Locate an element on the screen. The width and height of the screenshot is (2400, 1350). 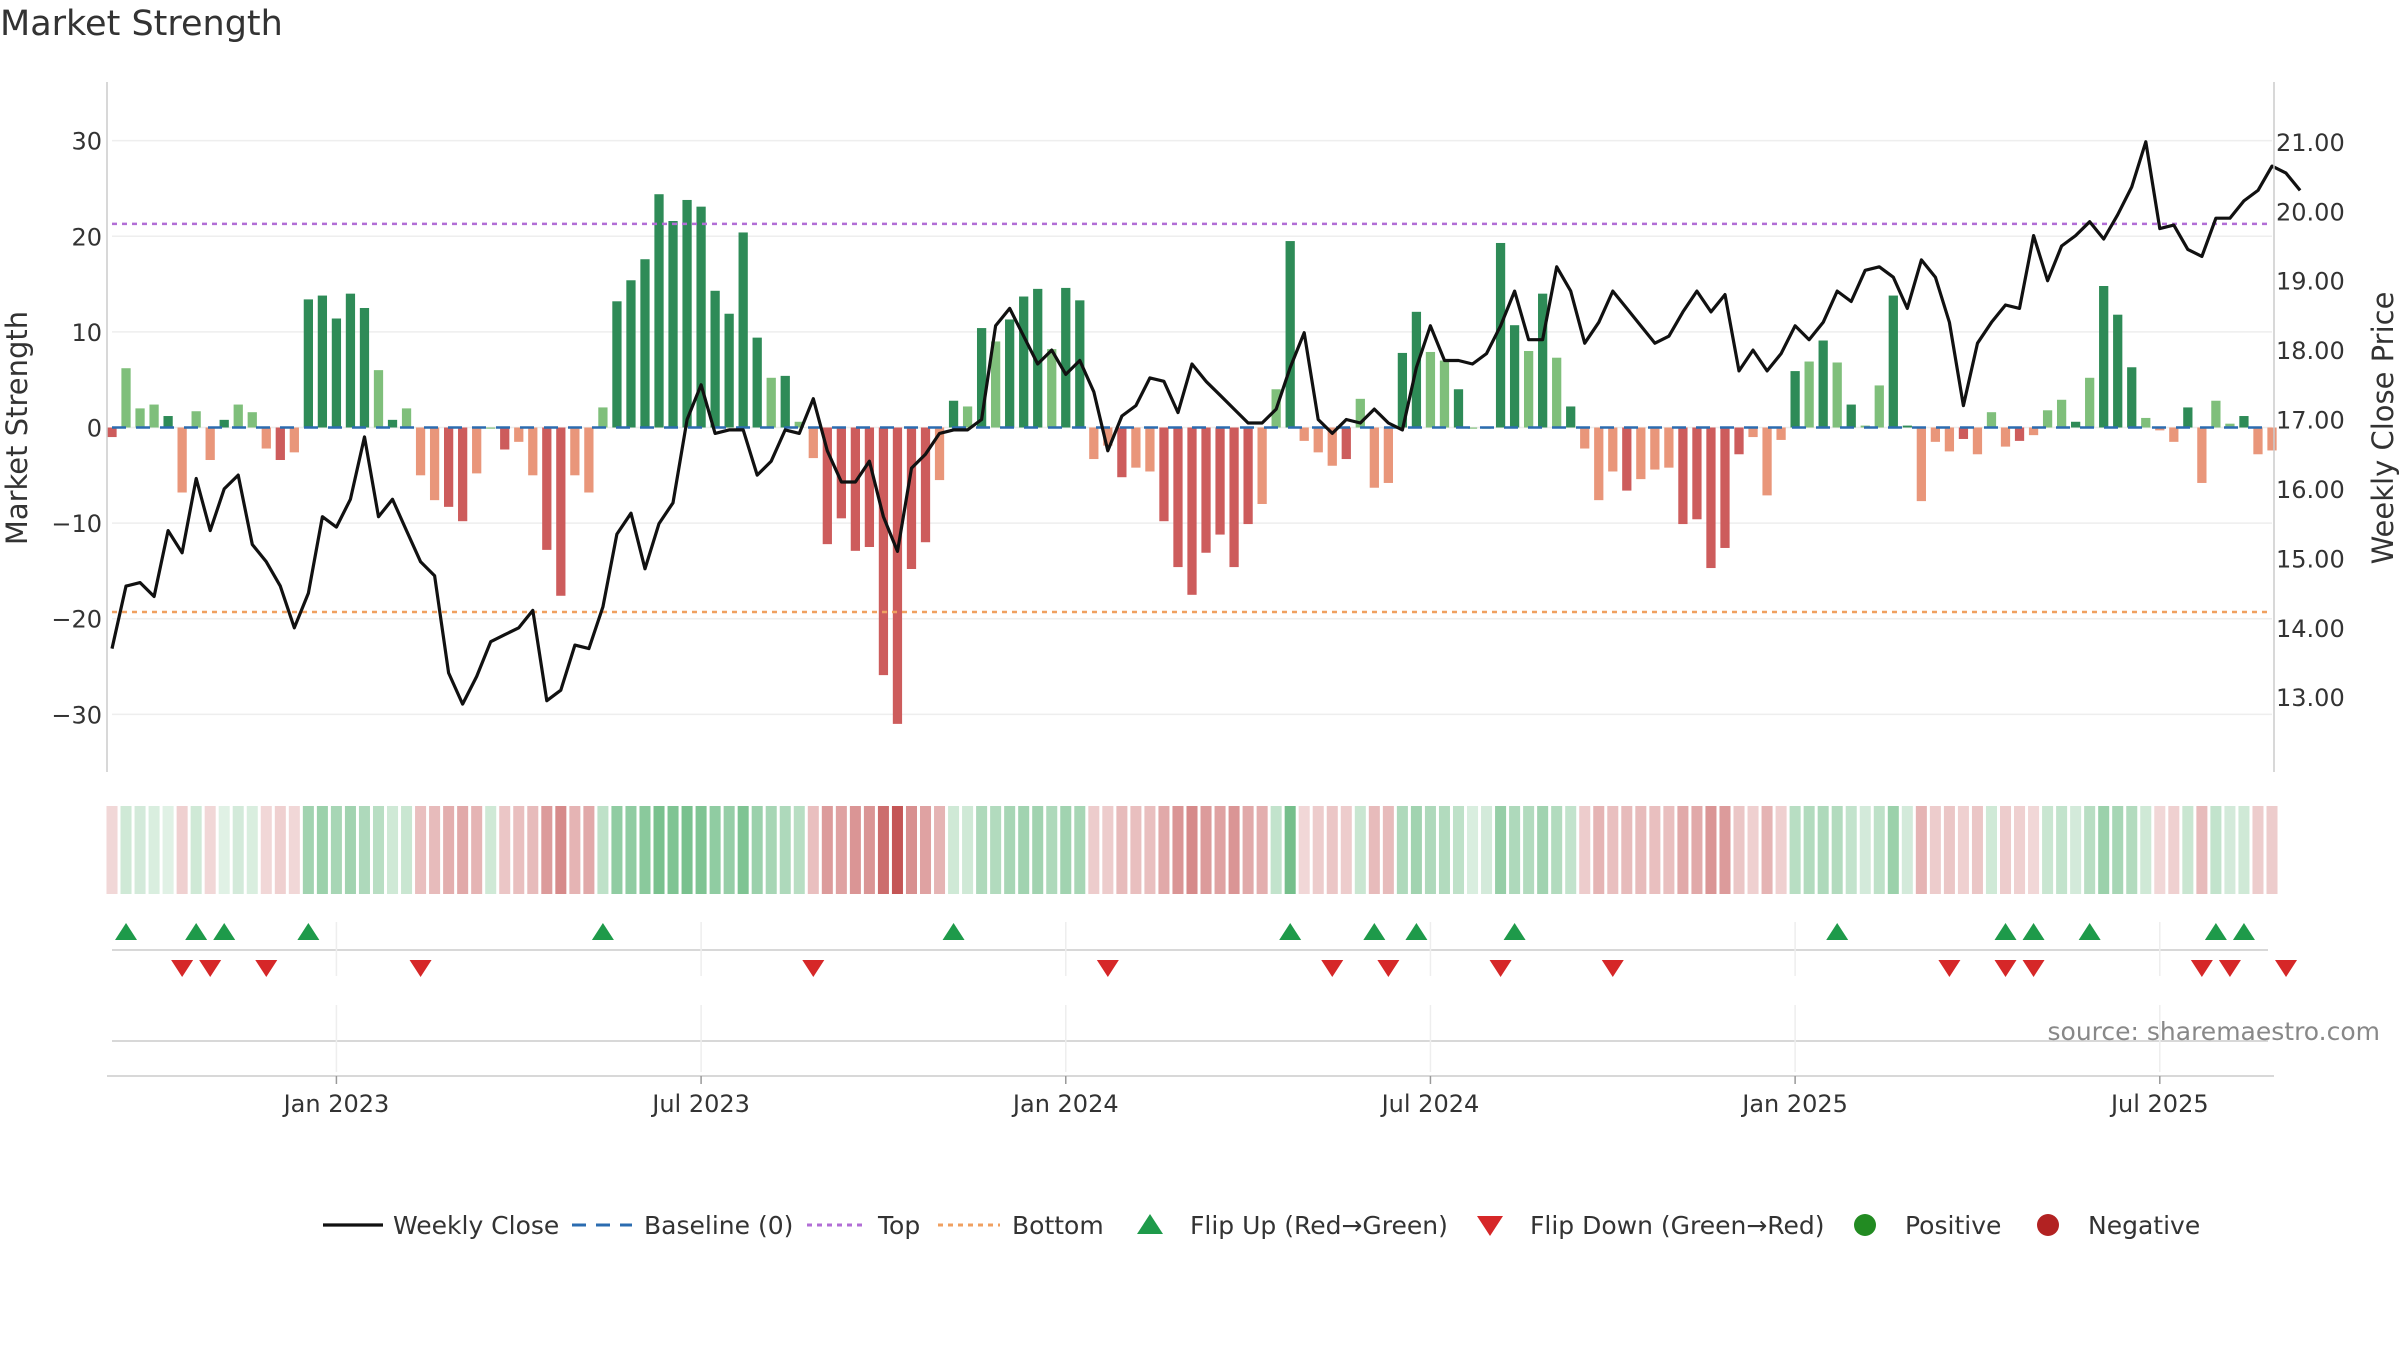
y2-tick-label: 17.00 is located at coordinates (2310, 421).